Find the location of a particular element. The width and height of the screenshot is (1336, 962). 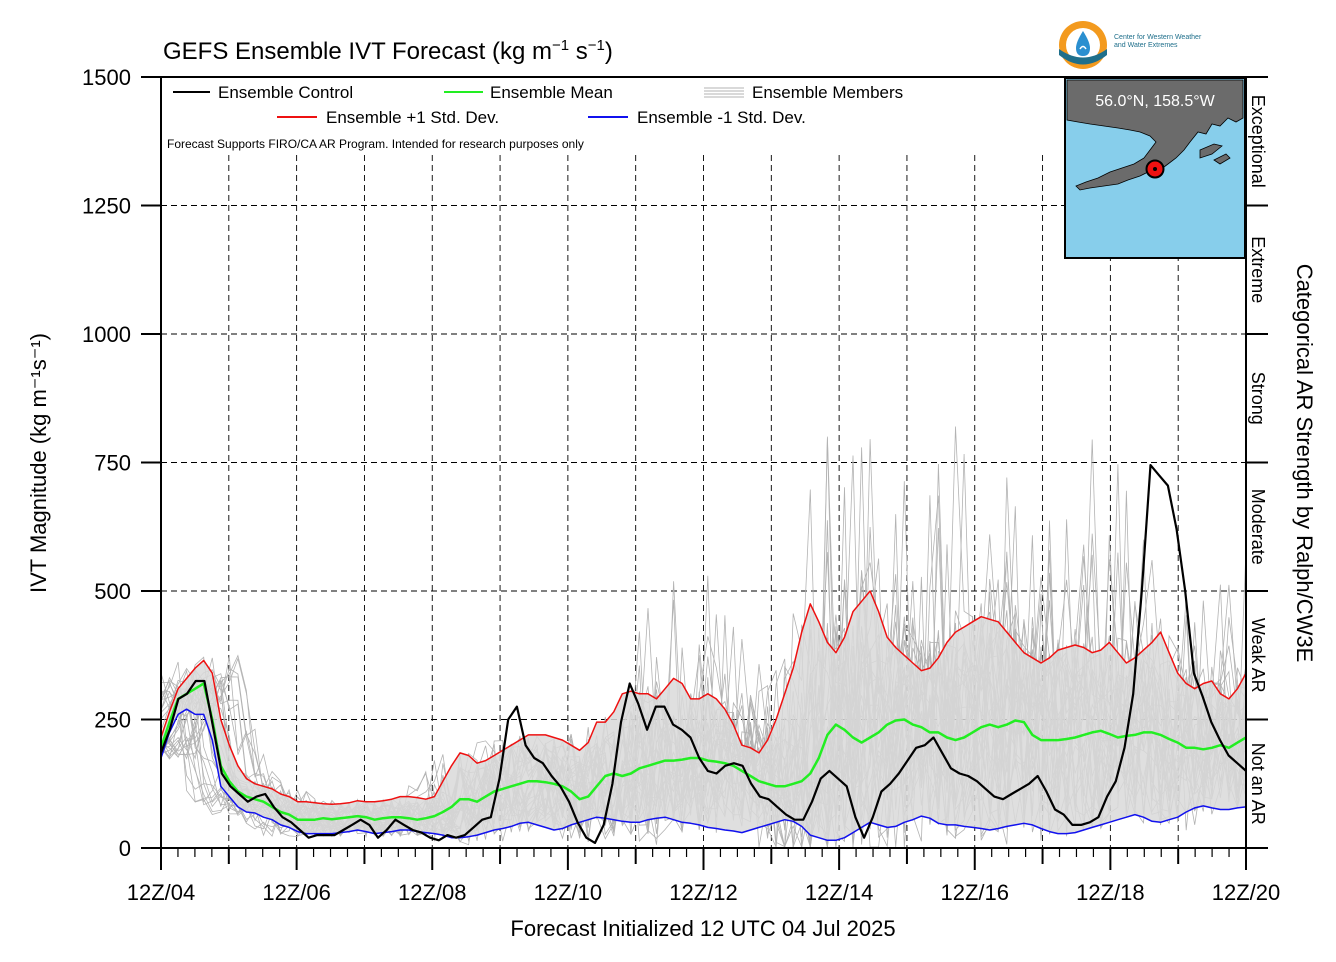

category-label: Moderate is located at coordinates (1258, 527).